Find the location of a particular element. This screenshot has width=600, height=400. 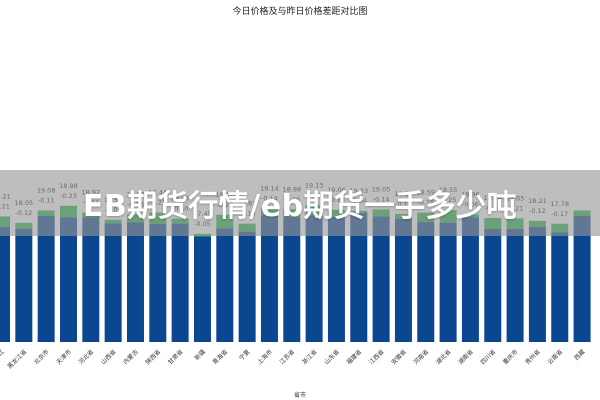

x-tick-label: 江西省 is located at coordinates (376, 357).